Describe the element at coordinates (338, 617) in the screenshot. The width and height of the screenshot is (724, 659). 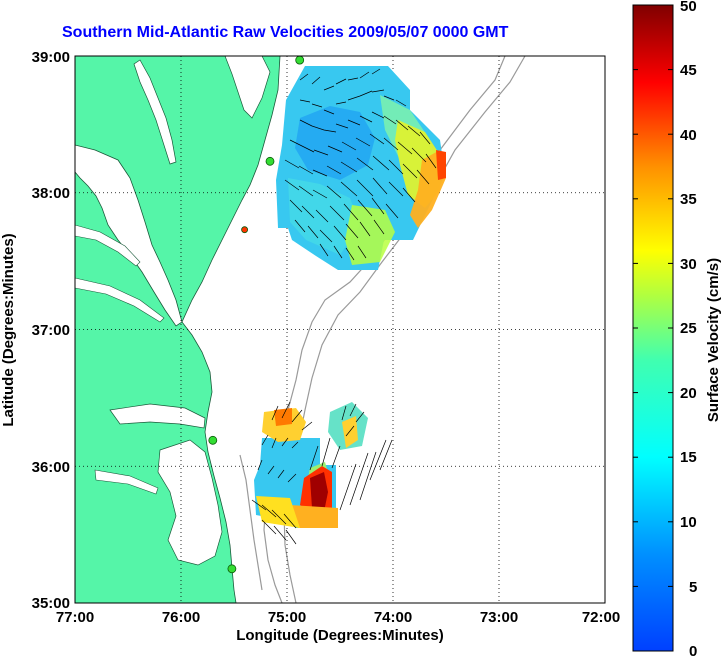
I see `x-axis-ticks: 77:00 76:00 75:00 74:00 73:00 72:00` at that location.